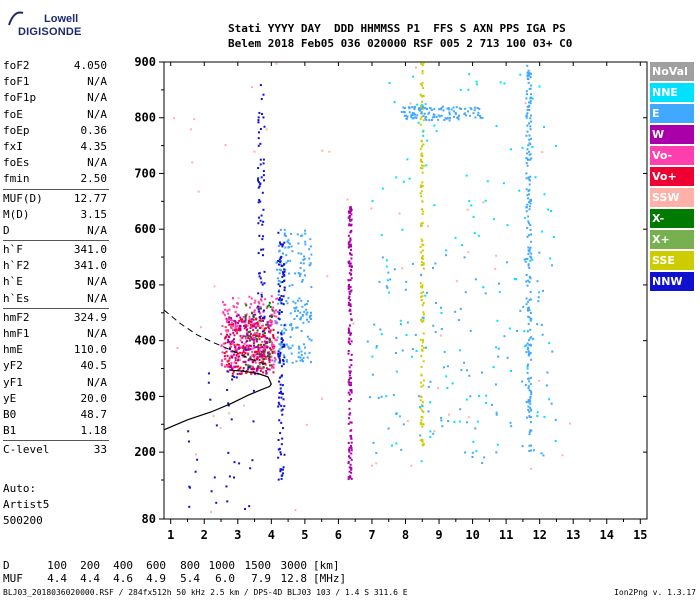 The width and height of the screenshot is (700, 600). What do you see at coordinates (672, 176) in the screenshot?
I see `legend-item: Vo+` at bounding box center [672, 176].